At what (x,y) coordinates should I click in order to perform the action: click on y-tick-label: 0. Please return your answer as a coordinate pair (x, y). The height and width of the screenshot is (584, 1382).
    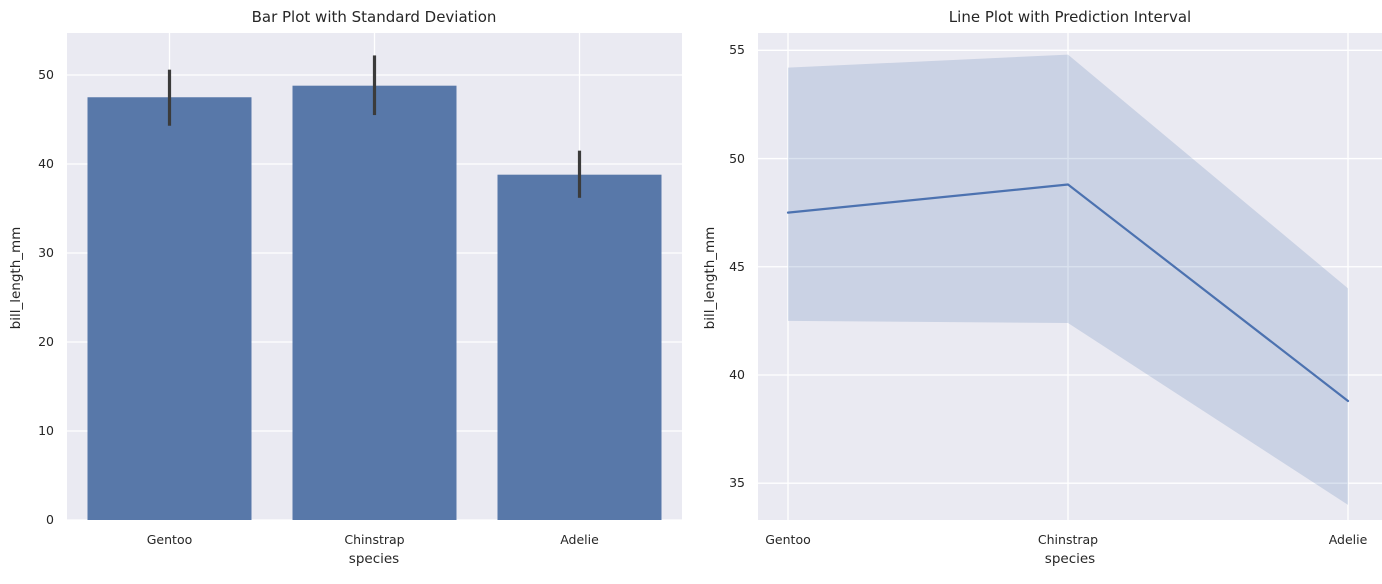
    Looking at the image, I should click on (50, 519).